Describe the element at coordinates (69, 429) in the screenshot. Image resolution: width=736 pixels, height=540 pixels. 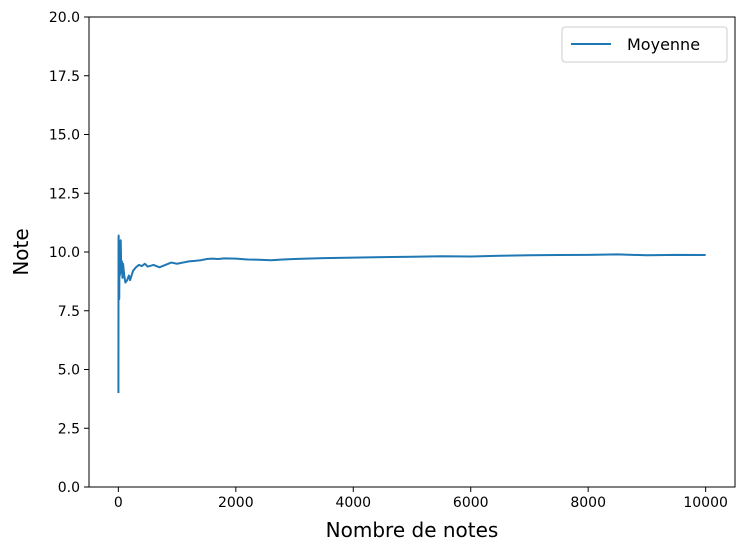
I see `y-tick-label: 2.5` at that location.